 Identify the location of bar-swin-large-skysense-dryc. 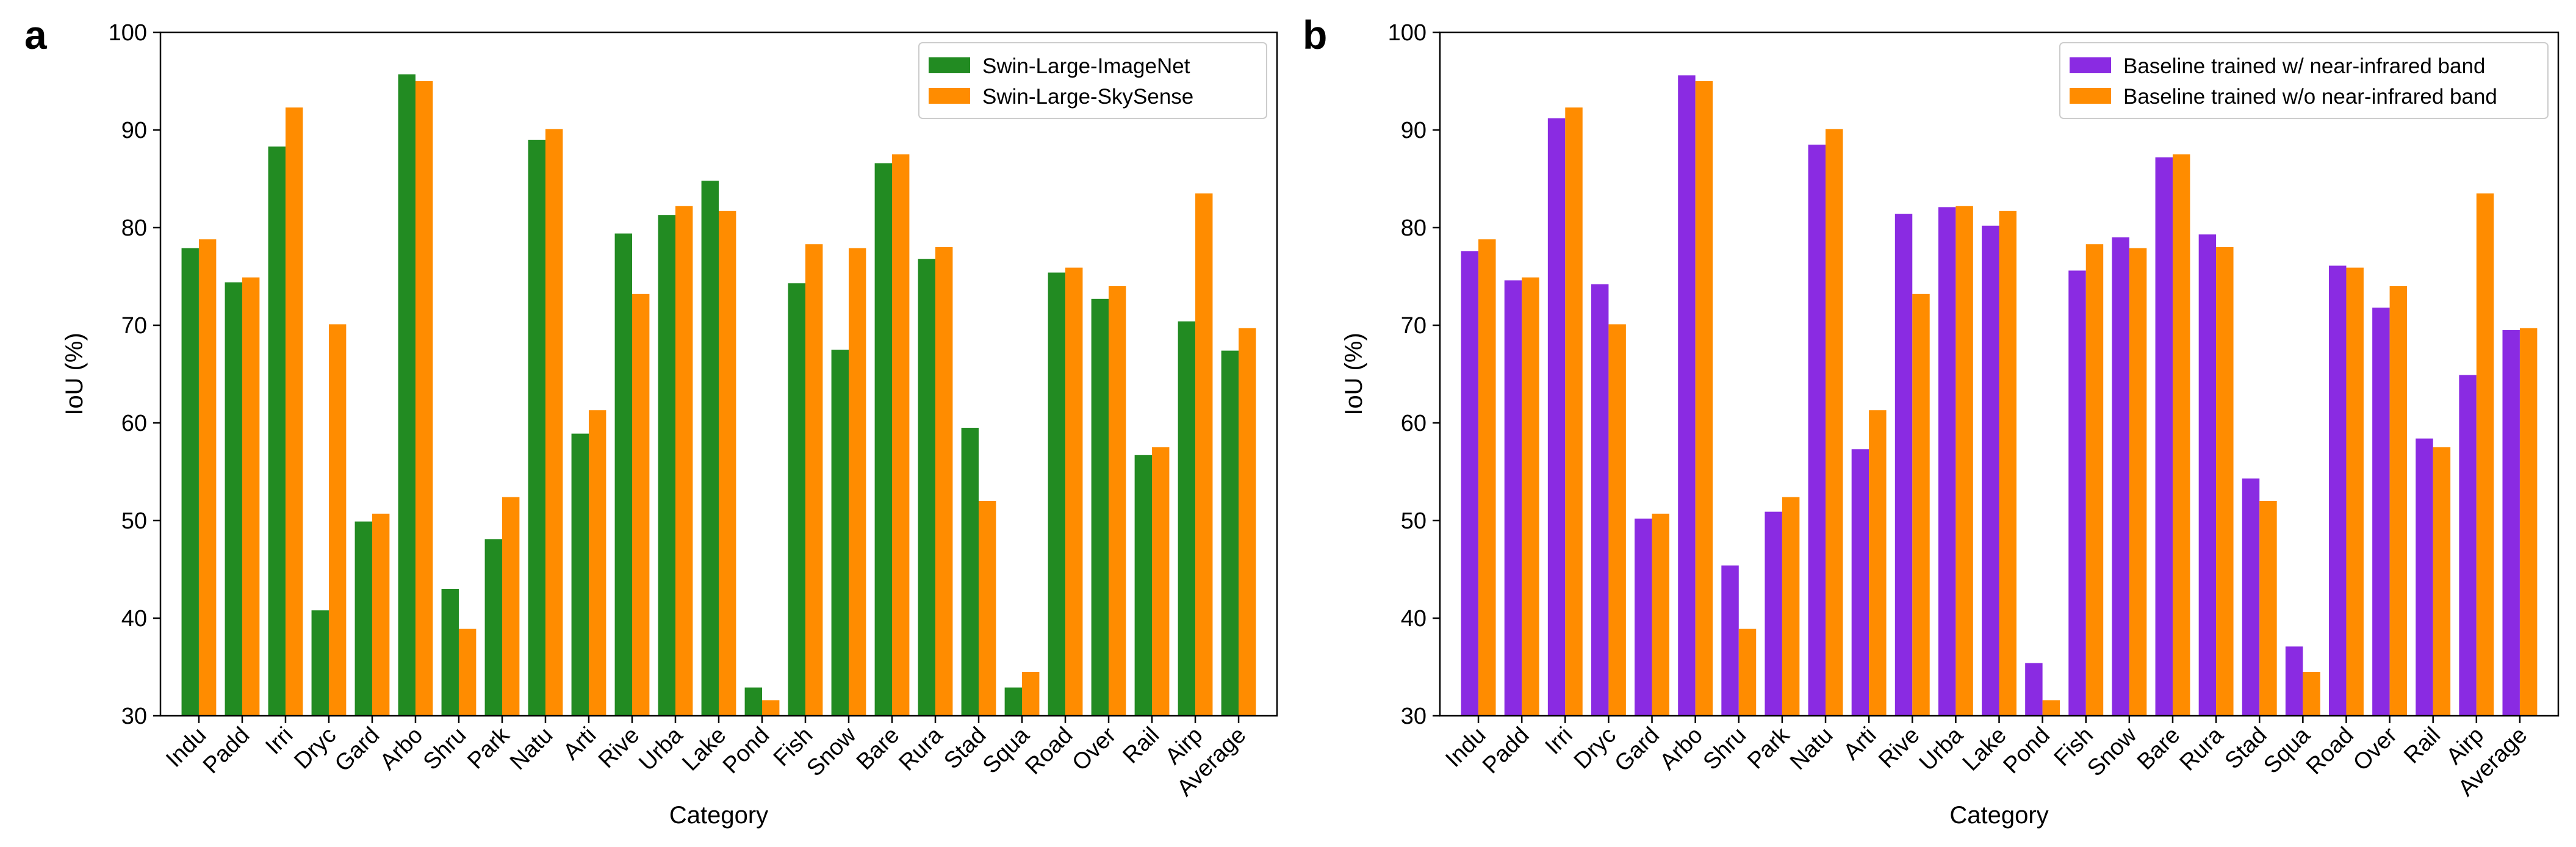
(337, 520).